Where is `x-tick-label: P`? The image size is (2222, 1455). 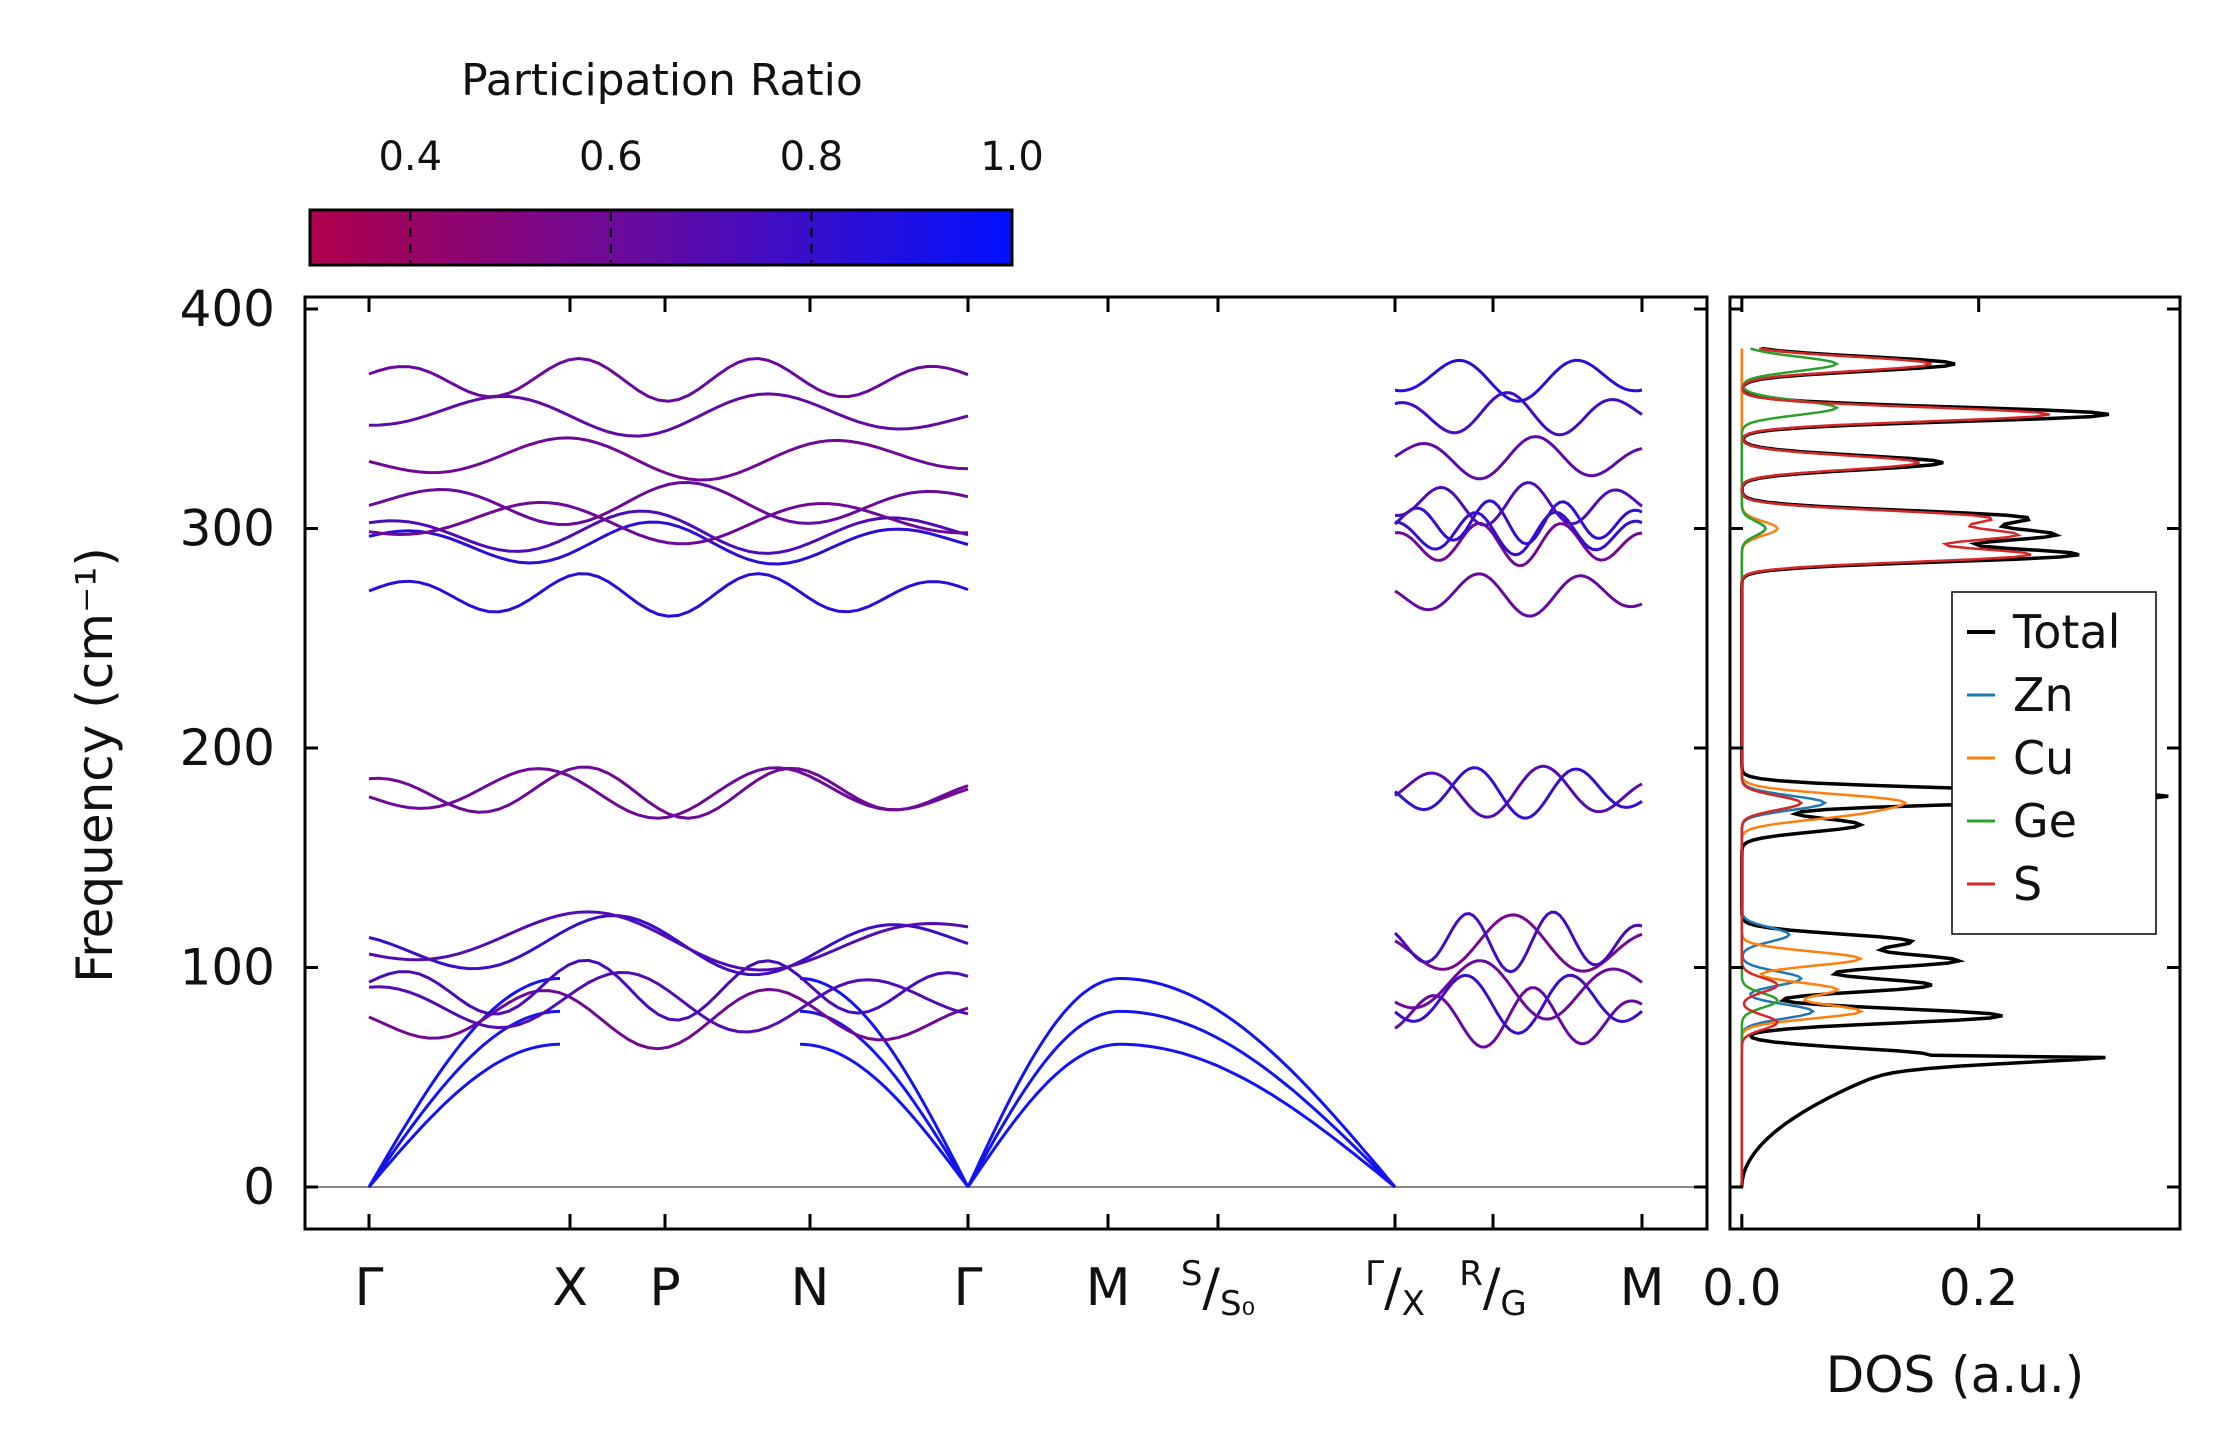 x-tick-label: P is located at coordinates (664, 1288).